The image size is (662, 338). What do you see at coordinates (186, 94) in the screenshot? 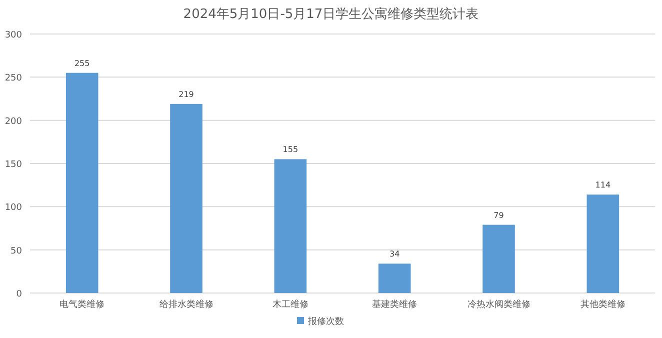
I see `data-label: 219` at bounding box center [186, 94].